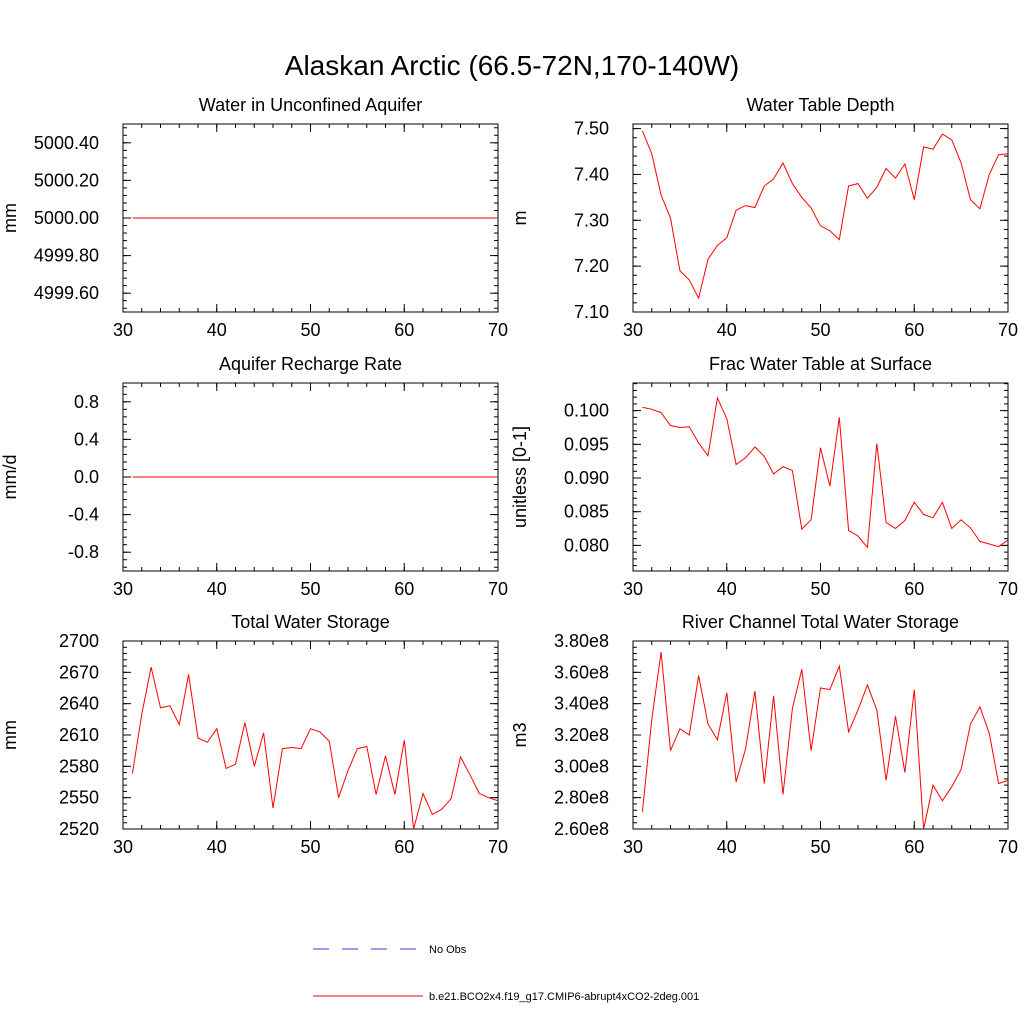  I want to click on y-axis-label: m3, so click(520, 734).